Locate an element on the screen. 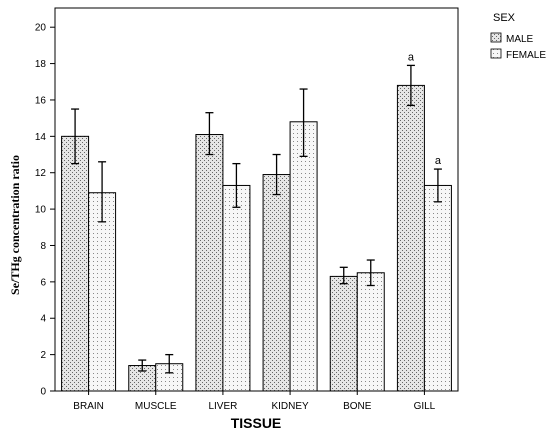 This screenshot has width=550, height=434. legend-label-female: FEMALE is located at coordinates (526, 55).